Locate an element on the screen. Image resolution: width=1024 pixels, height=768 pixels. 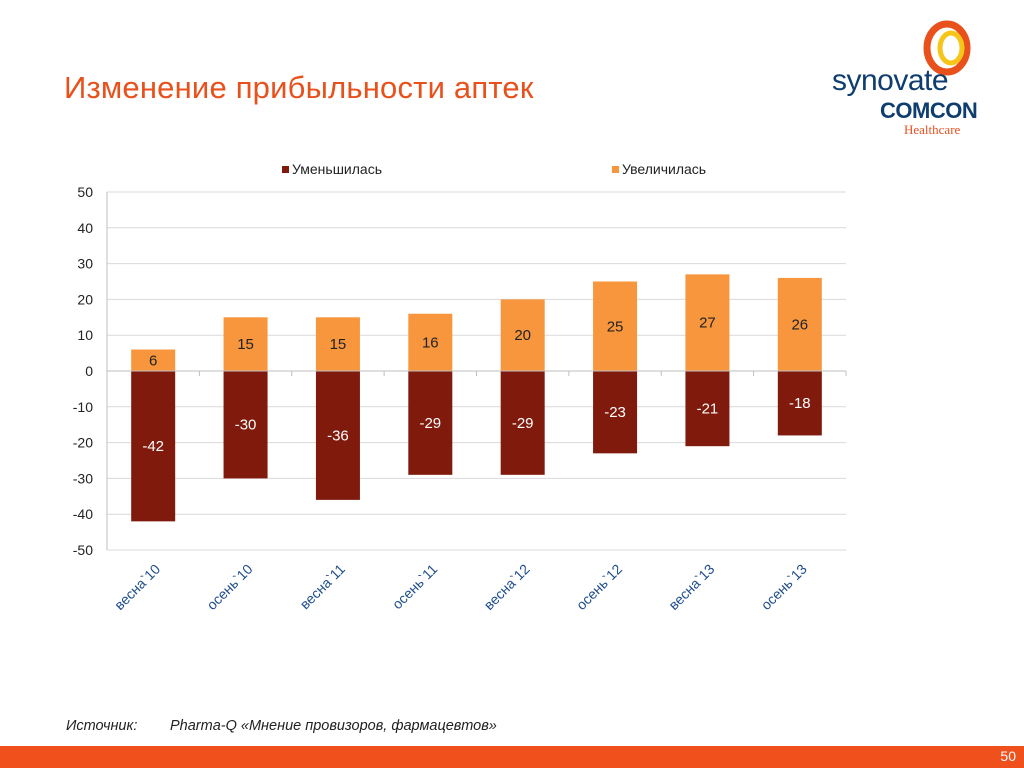
synovate-comcon-logo: synovate COMCON Healthcare is located at coordinates (911, 78).